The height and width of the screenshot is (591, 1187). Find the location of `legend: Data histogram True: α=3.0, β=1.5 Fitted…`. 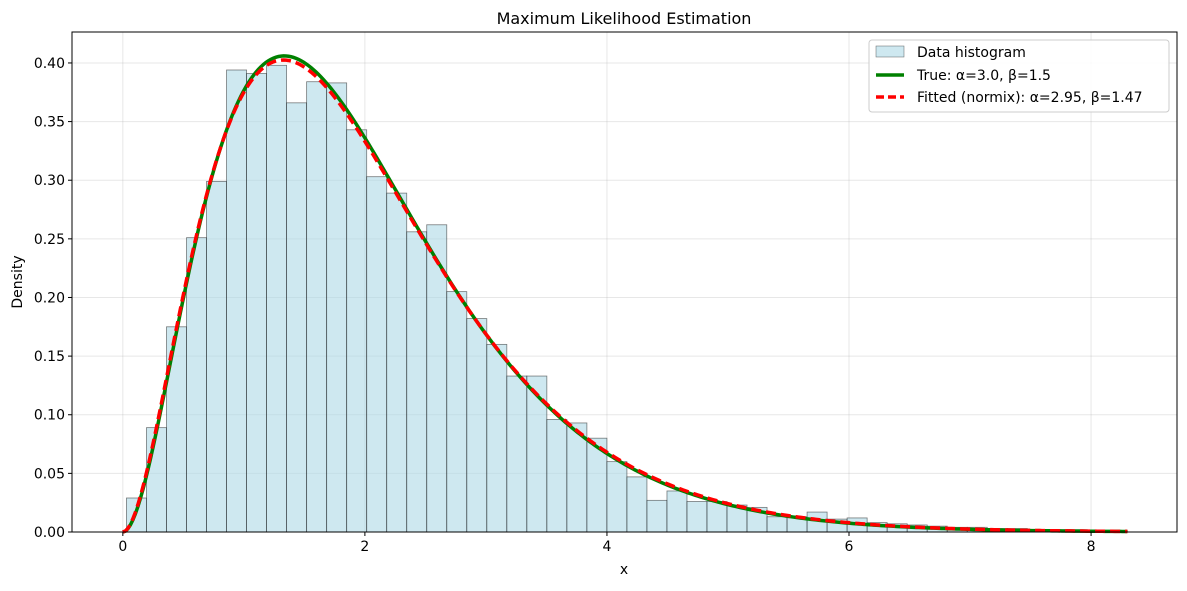

legend: Data histogram True: α=3.0, β=1.5 Fitted… is located at coordinates (1019, 76).